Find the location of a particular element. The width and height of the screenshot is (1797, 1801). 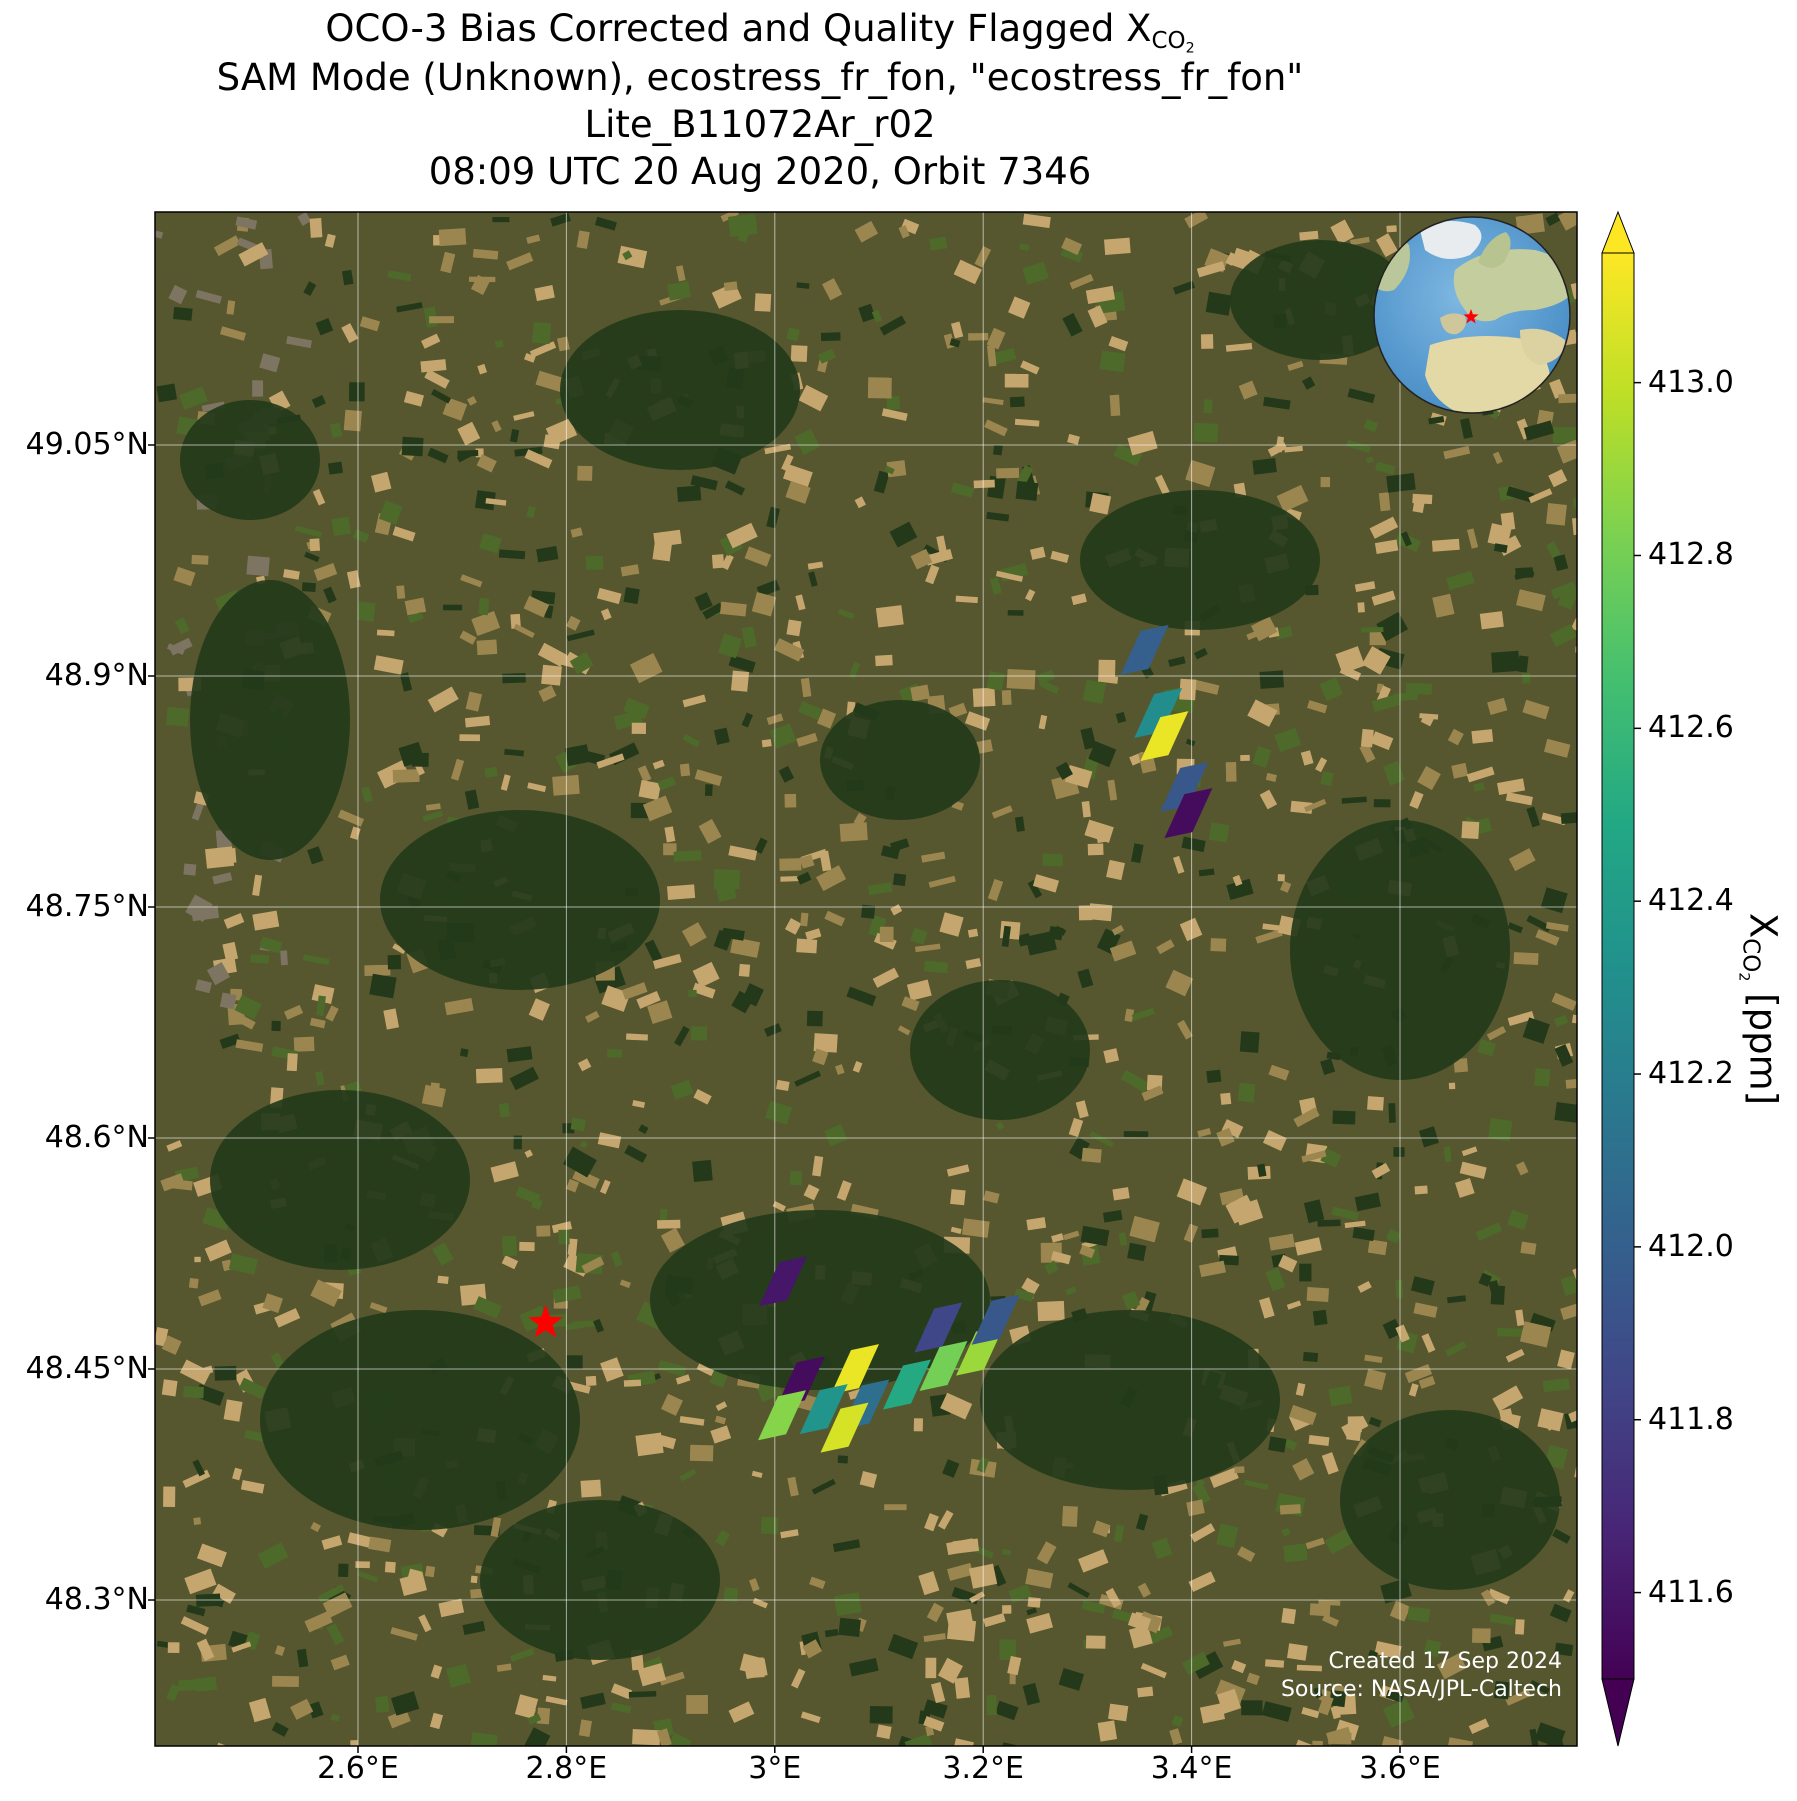

lat-tick-label: 48.6°N is located at coordinates (96, 1137).